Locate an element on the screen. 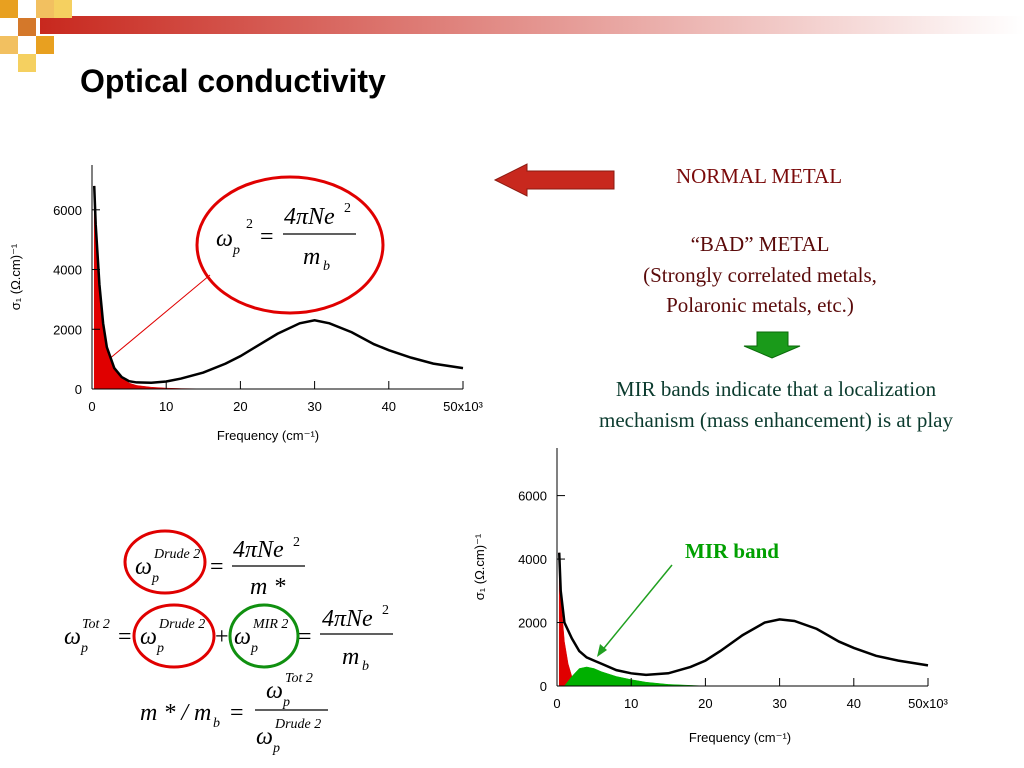  plasma-equation: ω p 2 = 4πNe 2 m b is located at coordinates (286, 237).